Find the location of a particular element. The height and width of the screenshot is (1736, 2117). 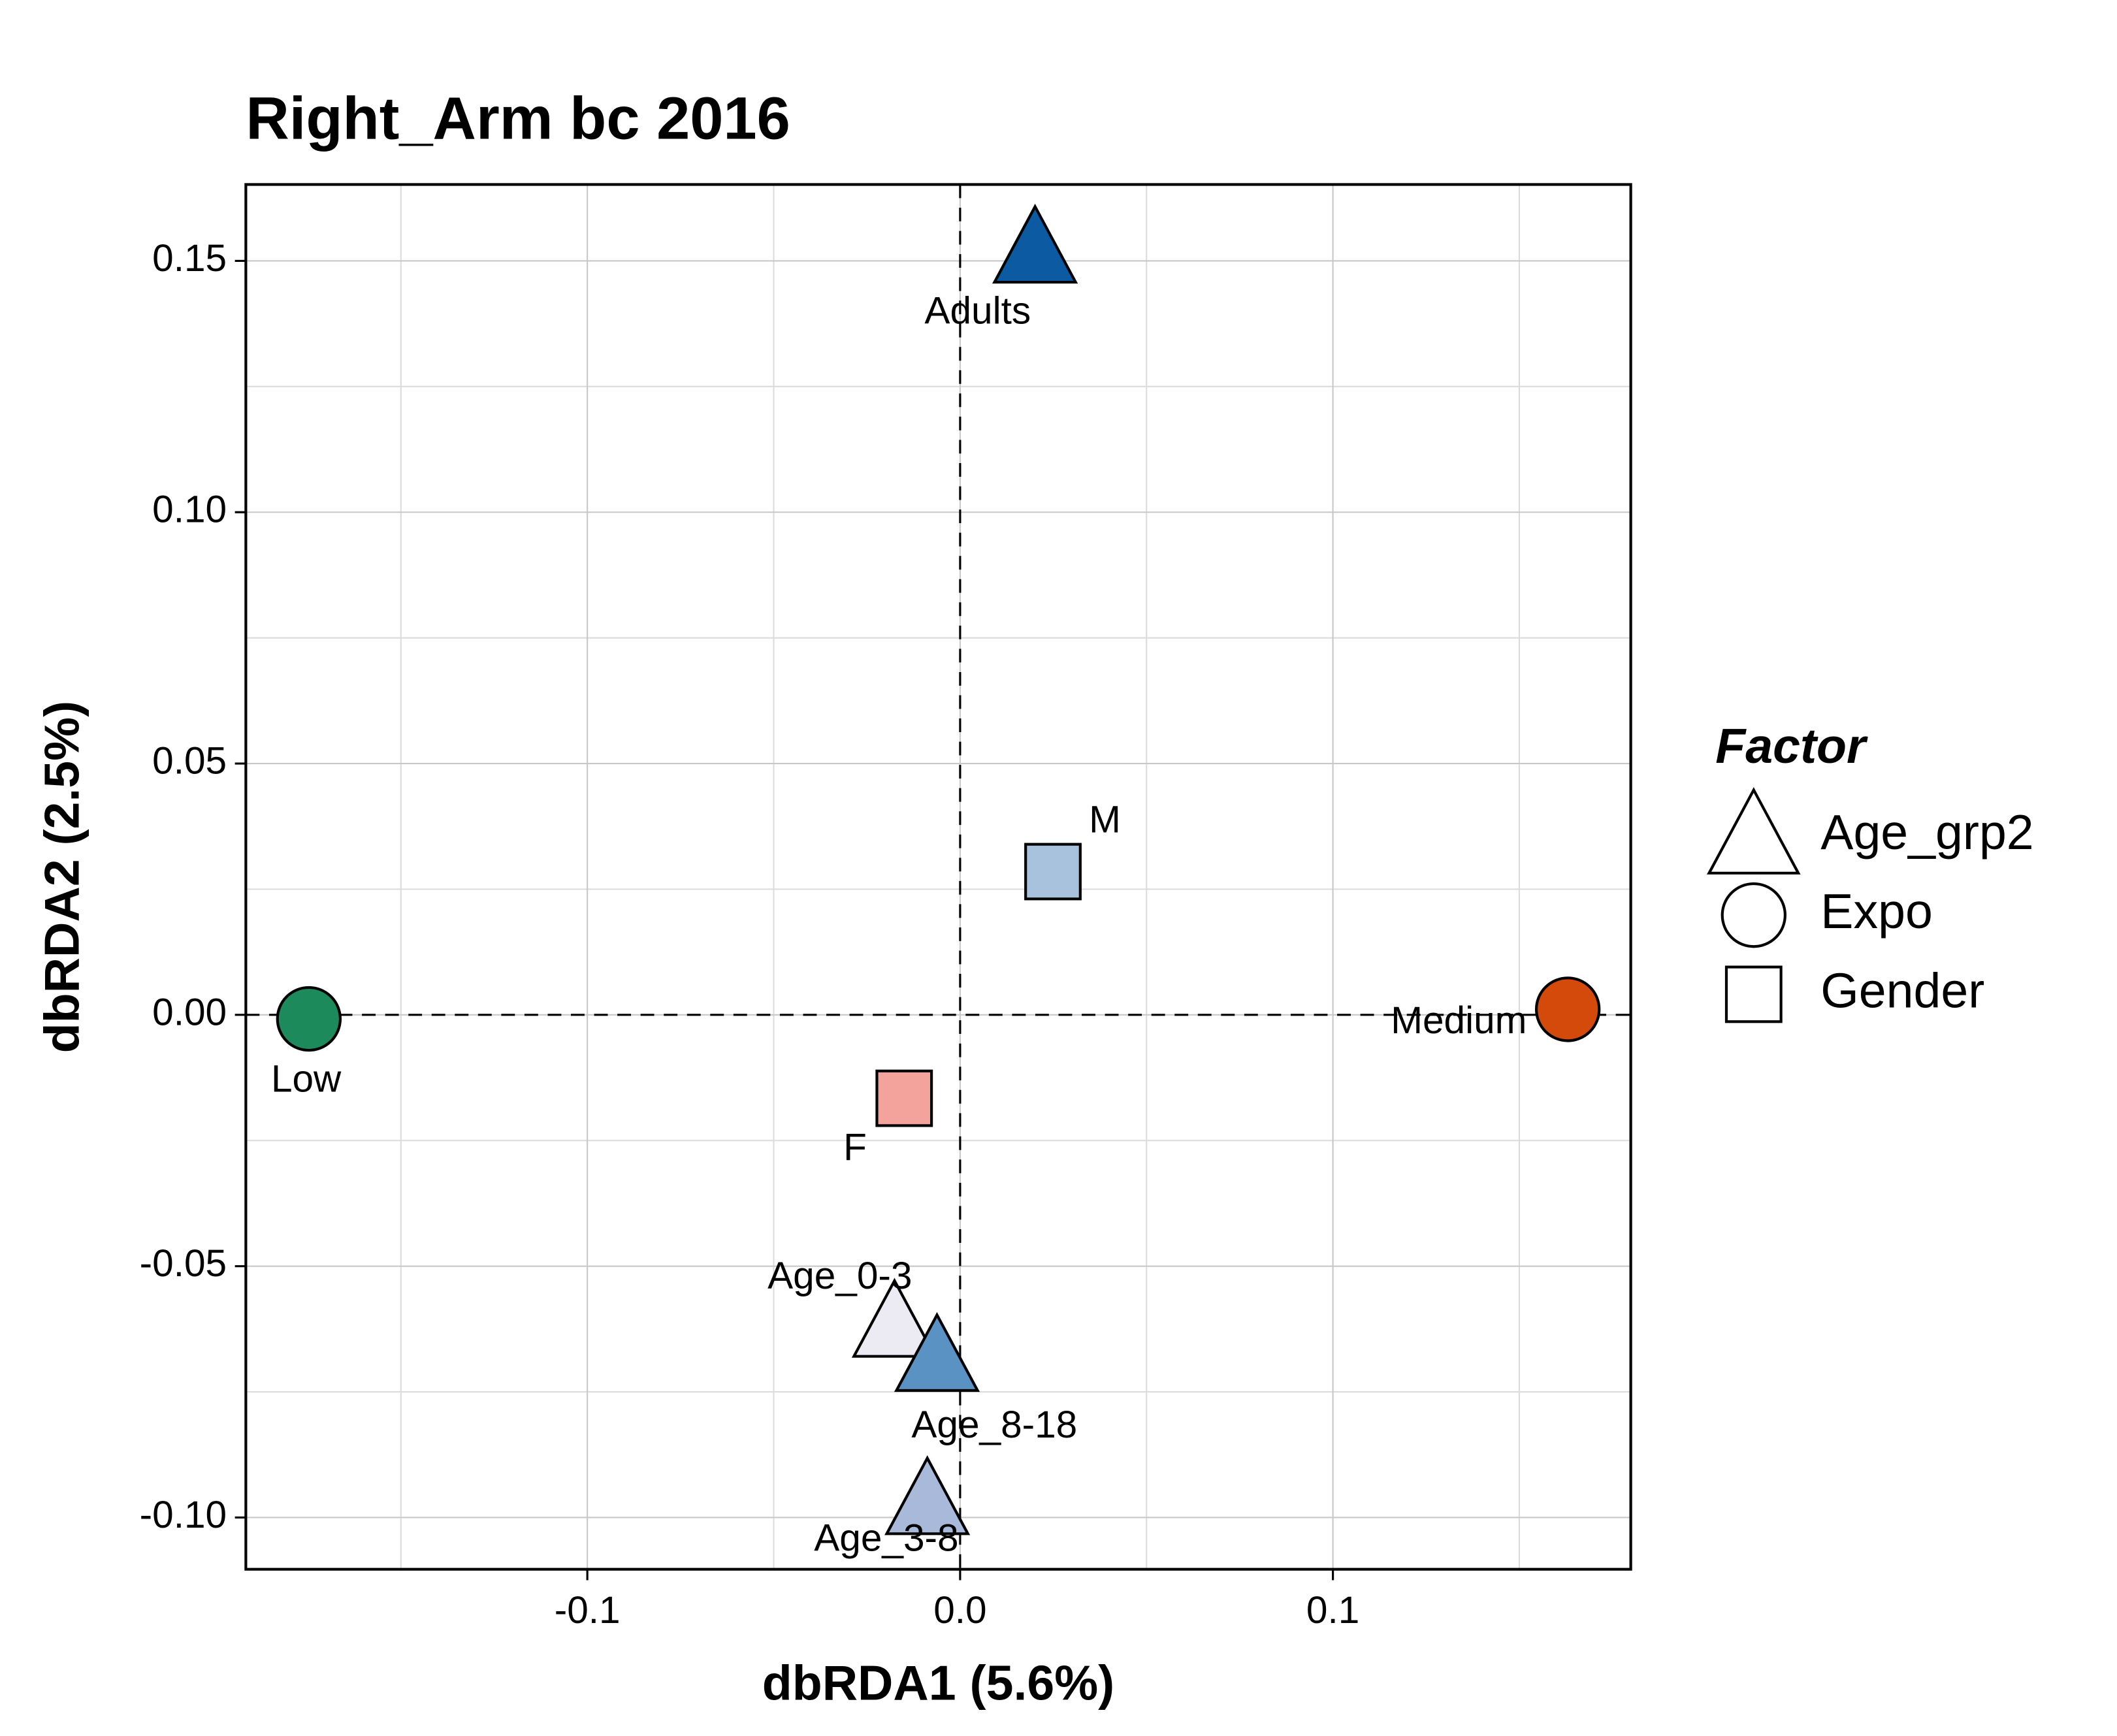

point-label: Medium is located at coordinates (1459, 1021).